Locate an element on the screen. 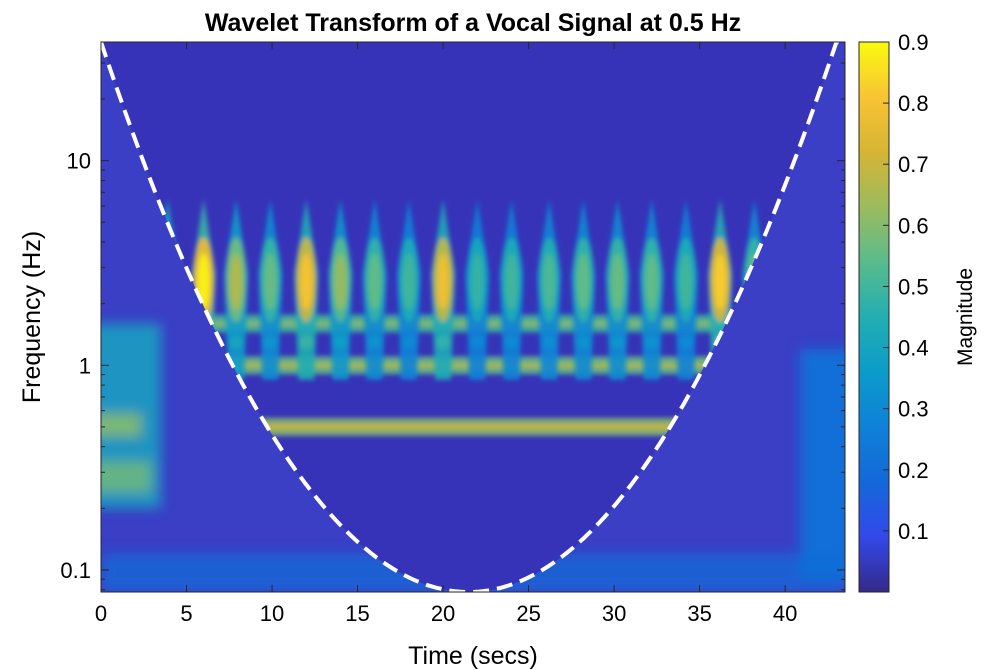  x-tick-label: 15 is located at coordinates (357, 613).